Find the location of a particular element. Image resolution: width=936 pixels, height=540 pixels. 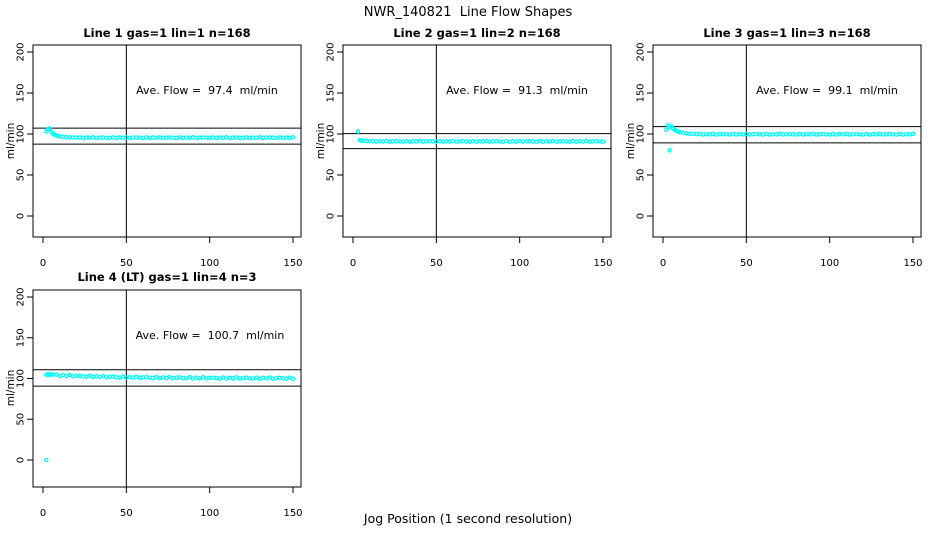

subplot-4-title: Line 4 (LT) gas=1 lin=4 n=3 is located at coordinates (167, 277).